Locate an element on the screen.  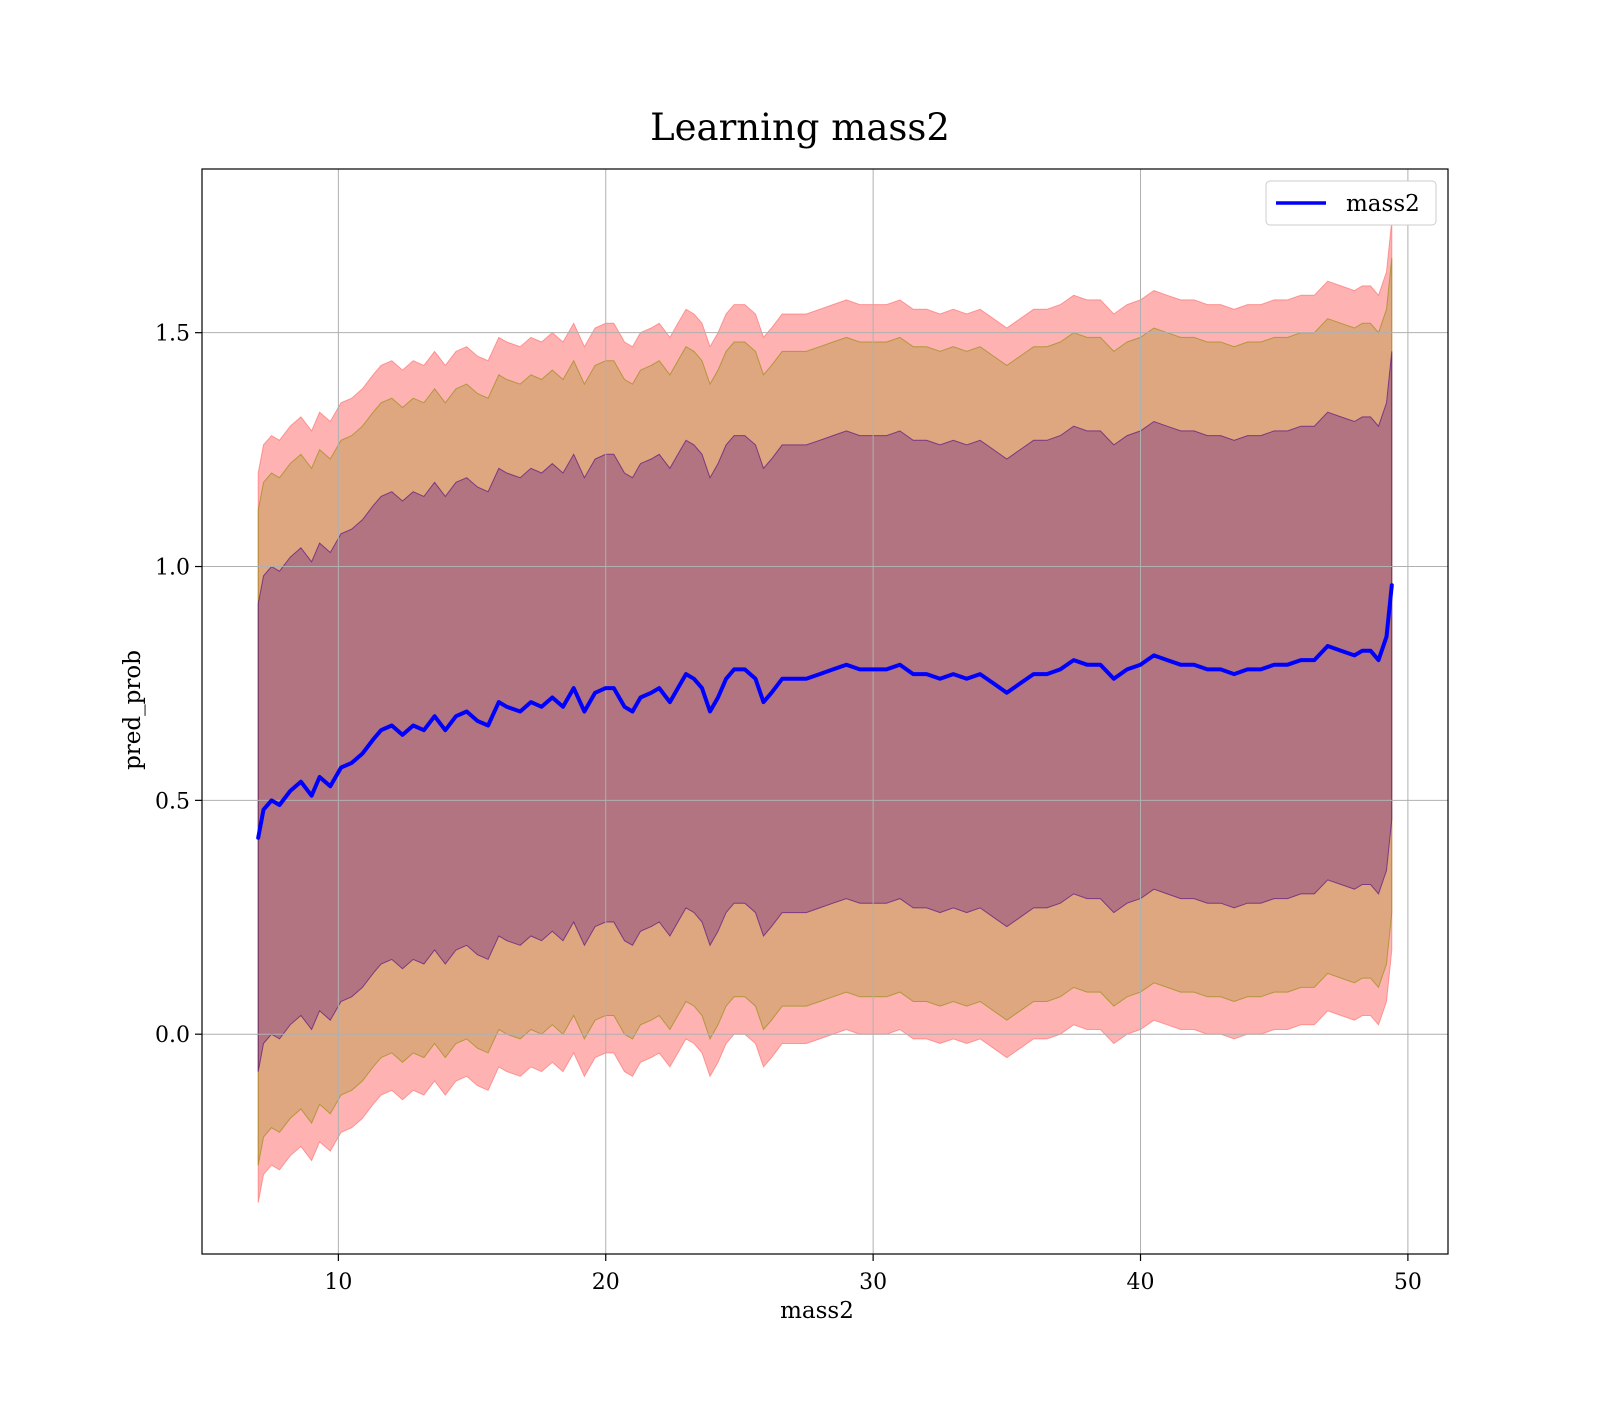
legend-label-mass2: mass2 is located at coordinates (1383, 204).